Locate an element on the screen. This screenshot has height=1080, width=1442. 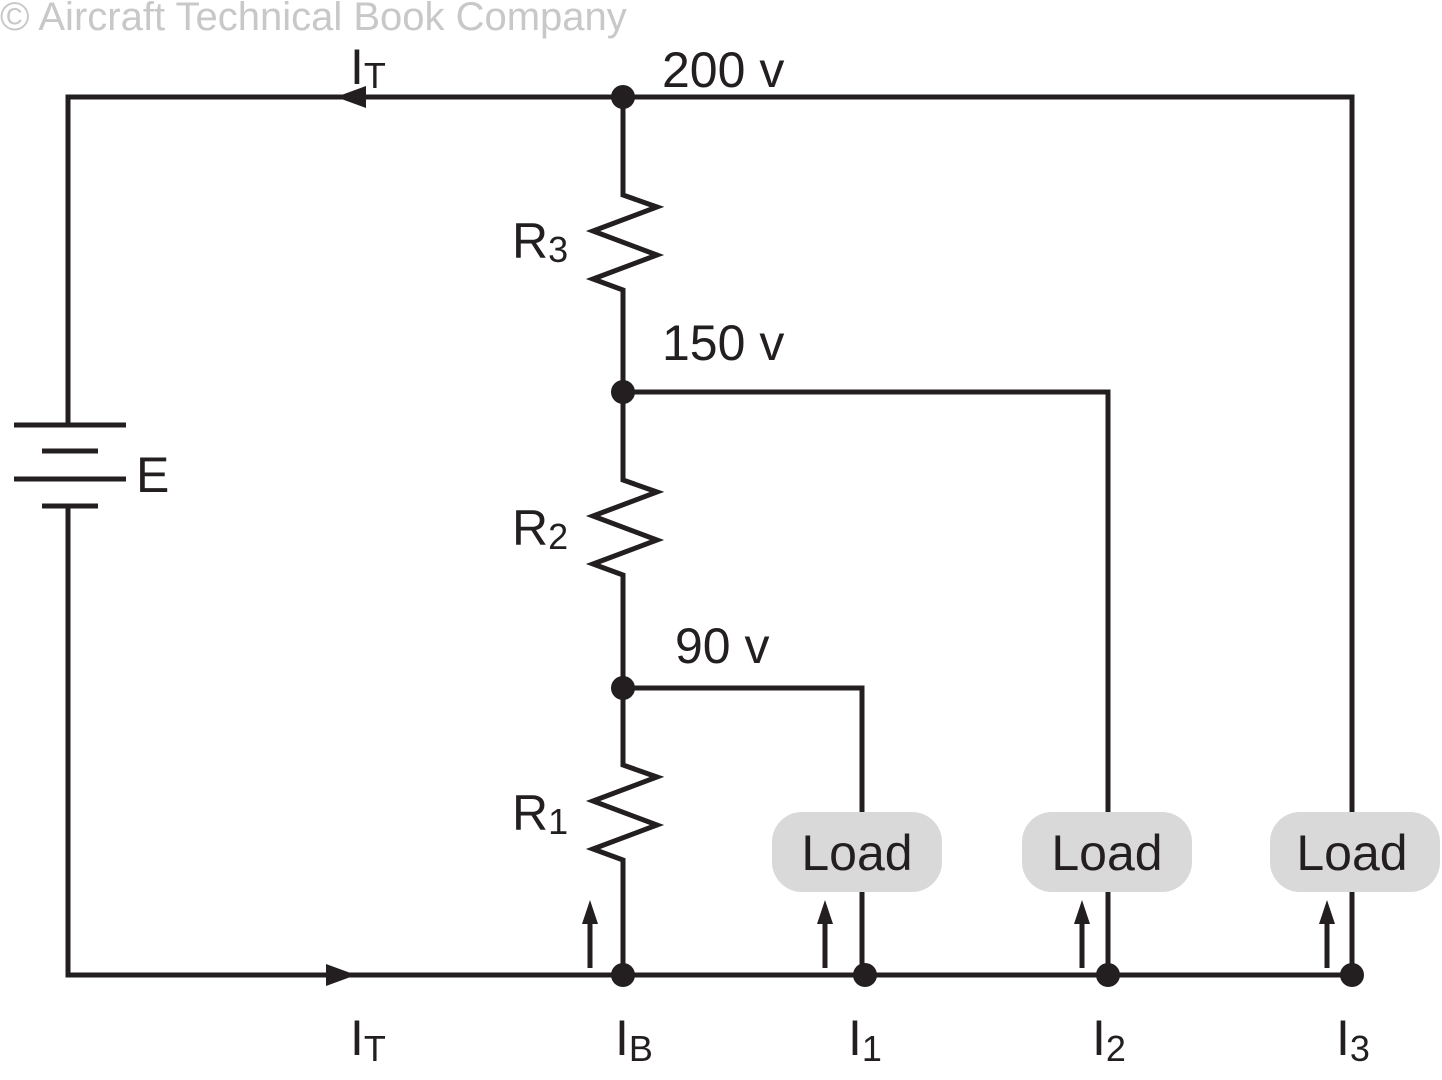
node-200v is located at coordinates (623, 97).